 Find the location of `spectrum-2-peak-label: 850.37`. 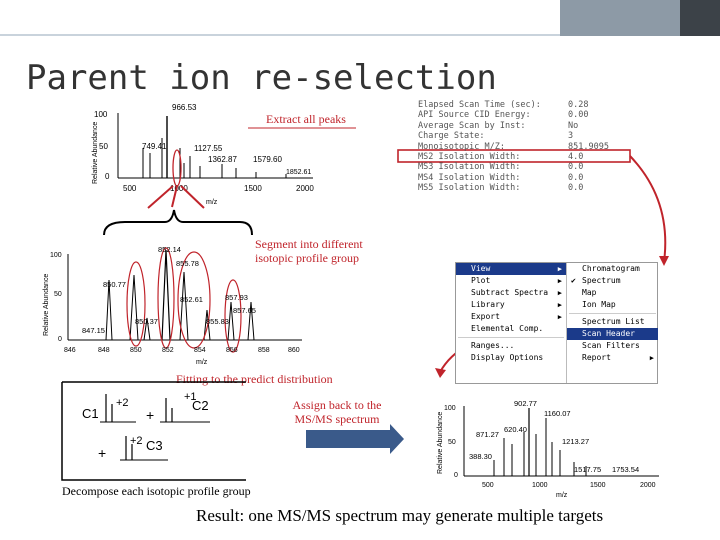

spectrum-2-peak-label: 850.37 is located at coordinates (146, 321).